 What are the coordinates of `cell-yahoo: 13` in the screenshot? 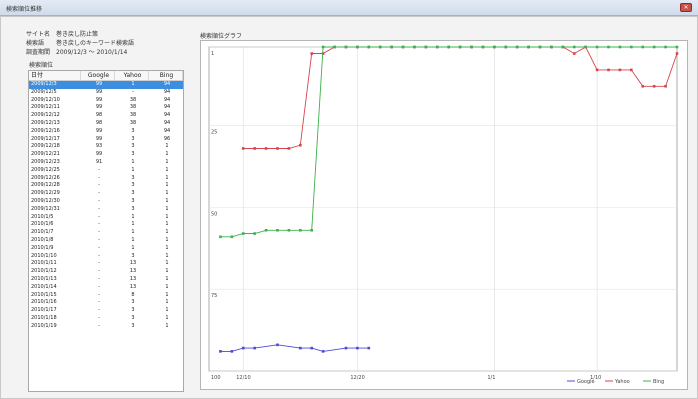 It's located at (133, 263).